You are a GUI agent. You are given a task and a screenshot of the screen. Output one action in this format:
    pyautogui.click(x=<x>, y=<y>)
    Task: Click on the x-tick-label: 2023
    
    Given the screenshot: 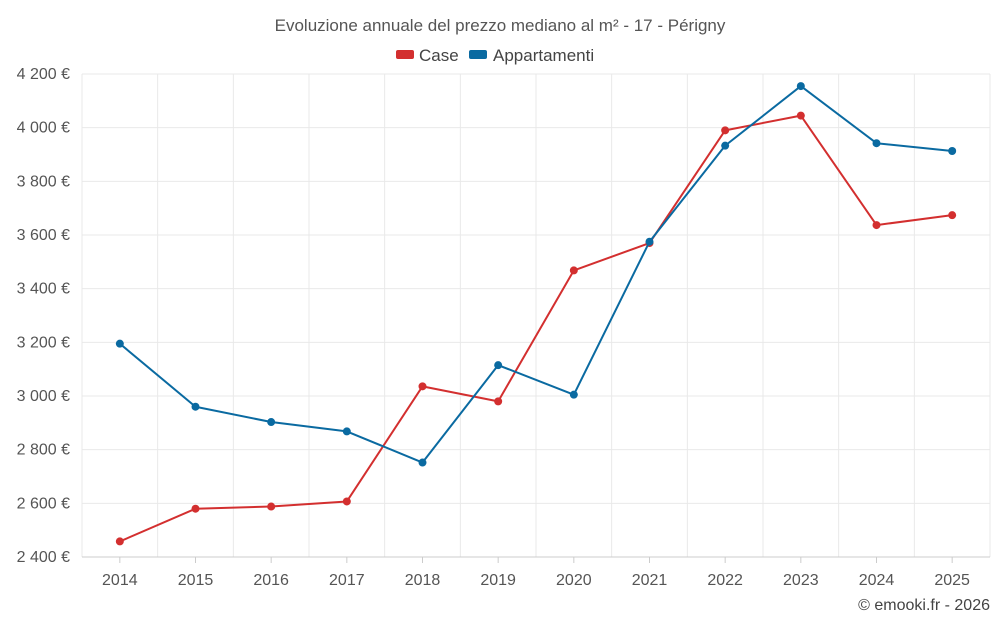 What is the action you would take?
    pyautogui.click(x=801, y=580)
    